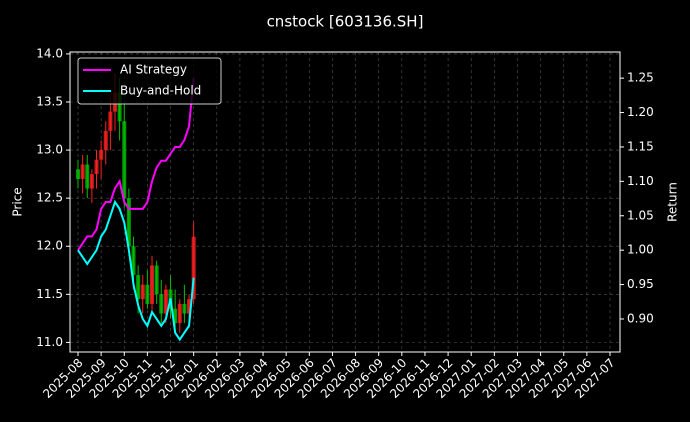 This screenshot has height=422, width=690. What do you see at coordinates (640, 112) in the screenshot?
I see `y2-tick-label: 1.20` at bounding box center [640, 112].